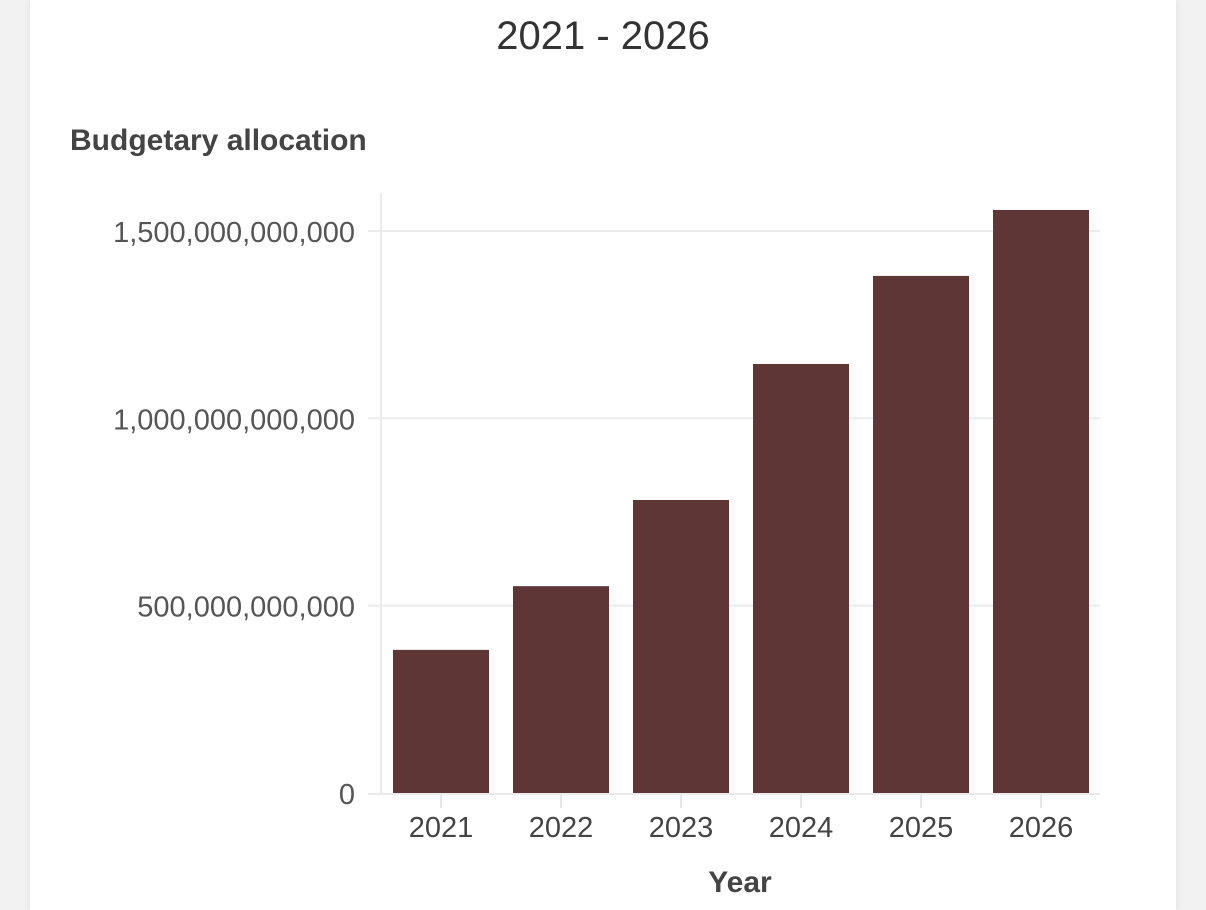 Image resolution: width=1206 pixels, height=910 pixels. I want to click on x-tick-label: 2021, so click(441, 828).